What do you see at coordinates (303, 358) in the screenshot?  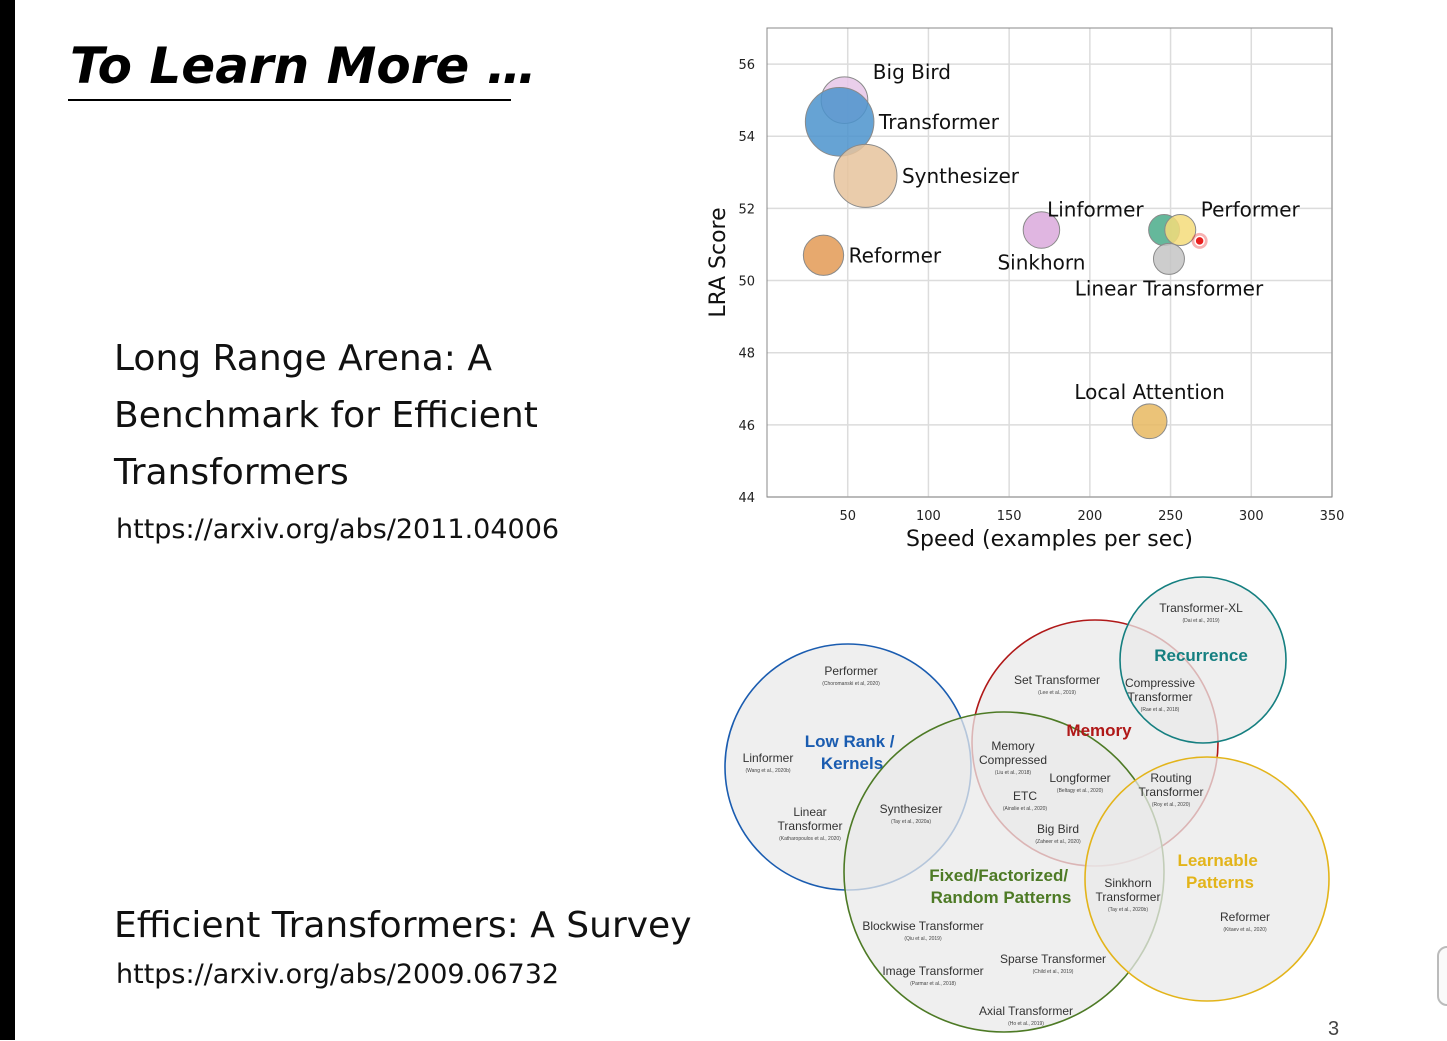 I see `reference-1-title-line-1: Long Range Arena: A` at bounding box center [303, 358].